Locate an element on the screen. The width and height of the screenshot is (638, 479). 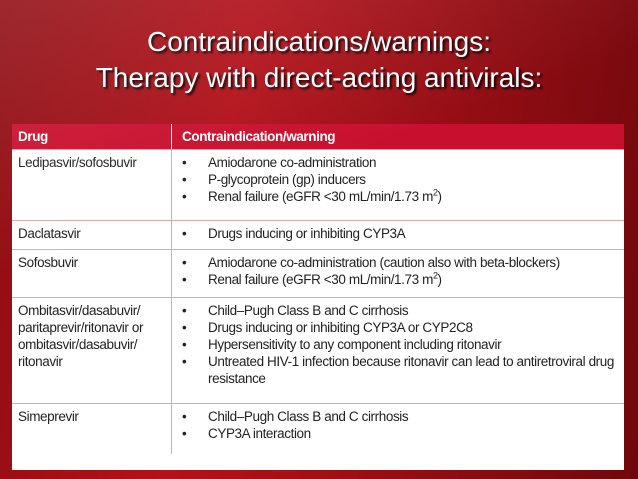
drug-line: paritaprevir/ritonavir or is located at coordinates (81, 327).